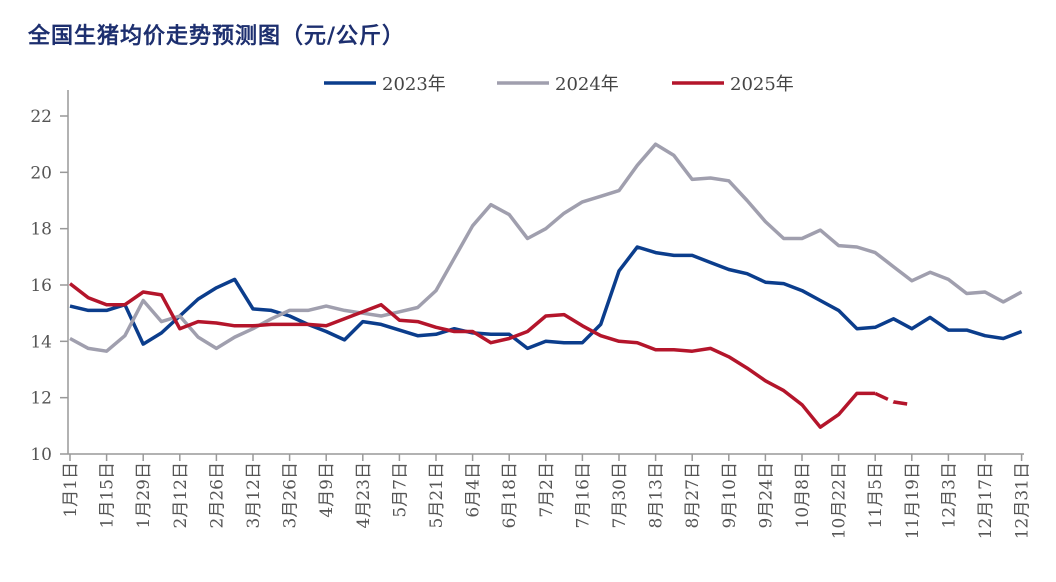 The height and width of the screenshot is (582, 1056). What do you see at coordinates (41, 117) in the screenshot?
I see `y-tick-label: 22` at bounding box center [41, 117].